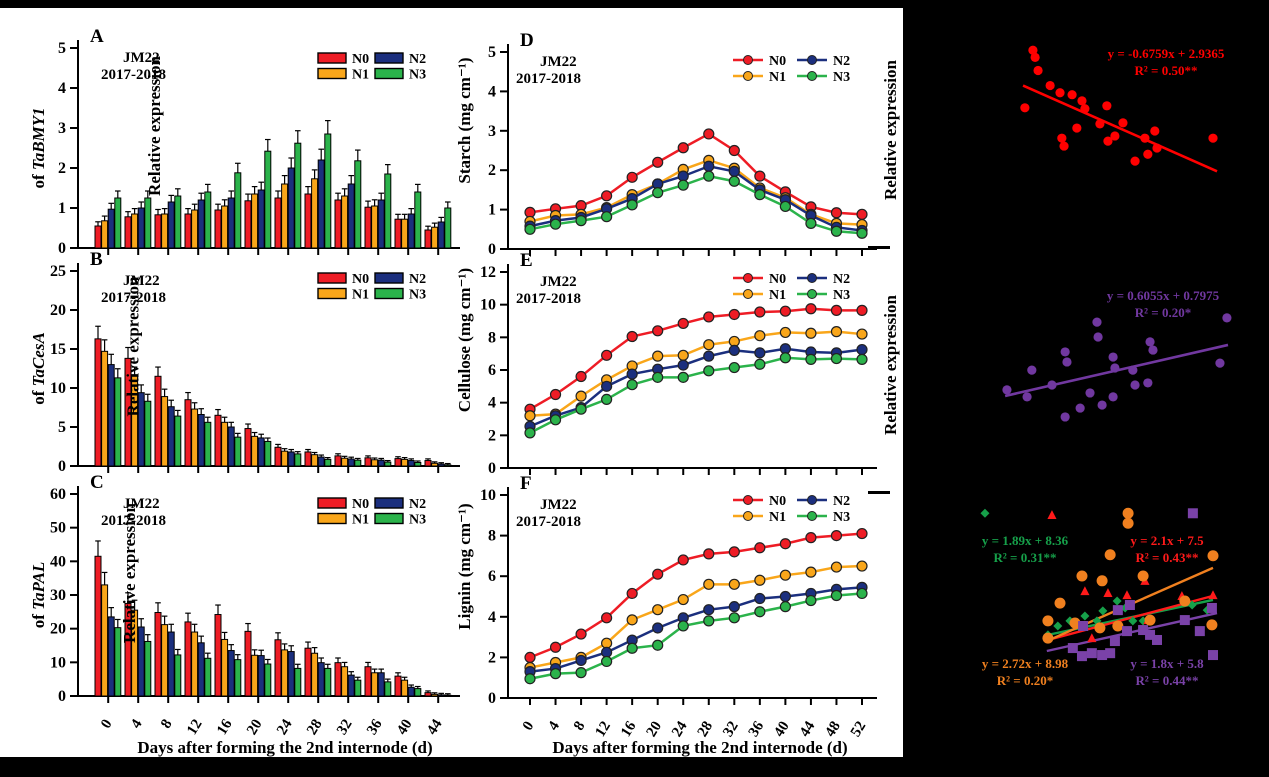 Image resolution: width=1269 pixels, height=777 pixels. What do you see at coordinates (285, 727) in the screenshot?
I see `x-tick-label: 24` at bounding box center [285, 727].